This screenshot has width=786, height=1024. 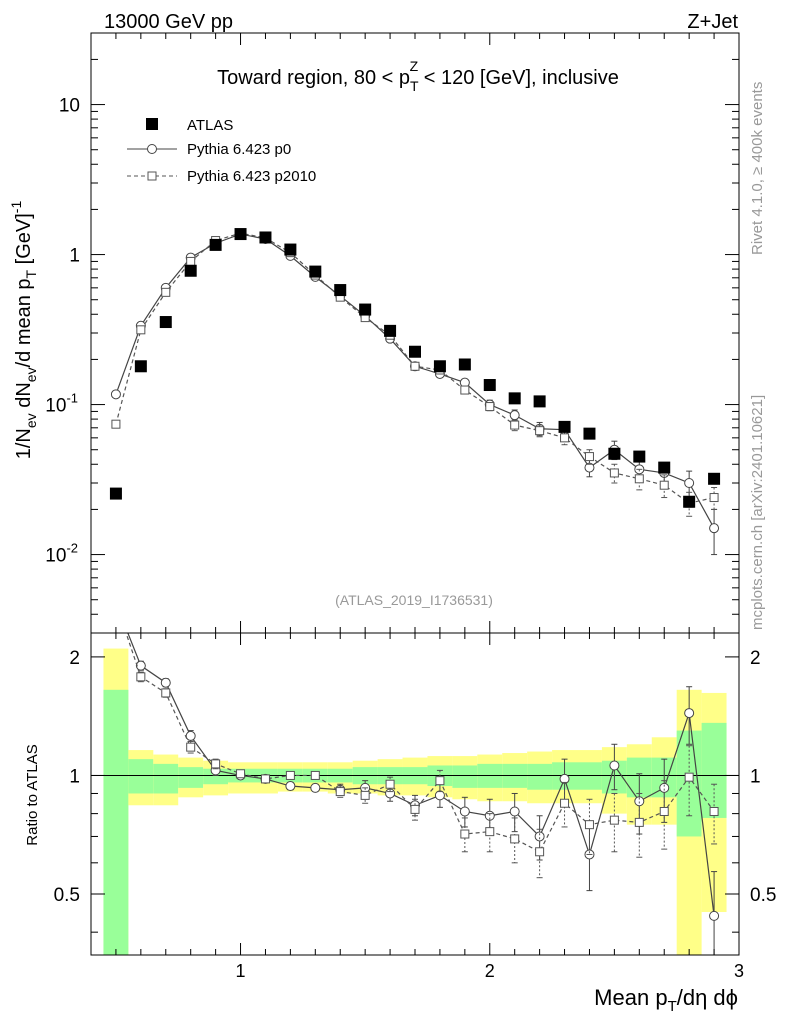 I want to click on y-tick-label: 1, so click(x=74, y=256).